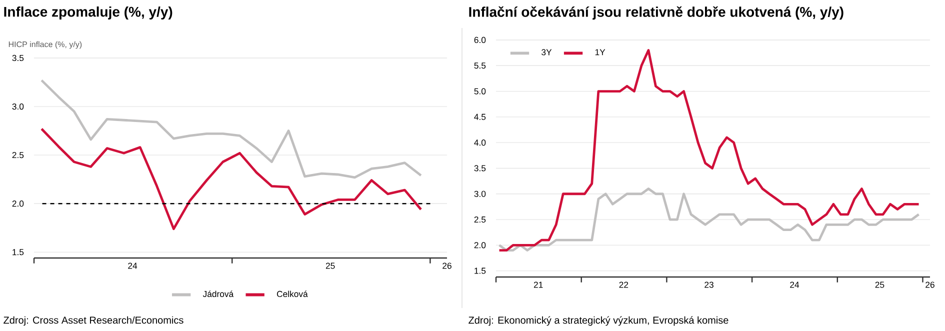 This screenshot has height=331, width=945. Describe the element at coordinates (538, 285) in the screenshot. I see `x-tick-label: 21` at that location.